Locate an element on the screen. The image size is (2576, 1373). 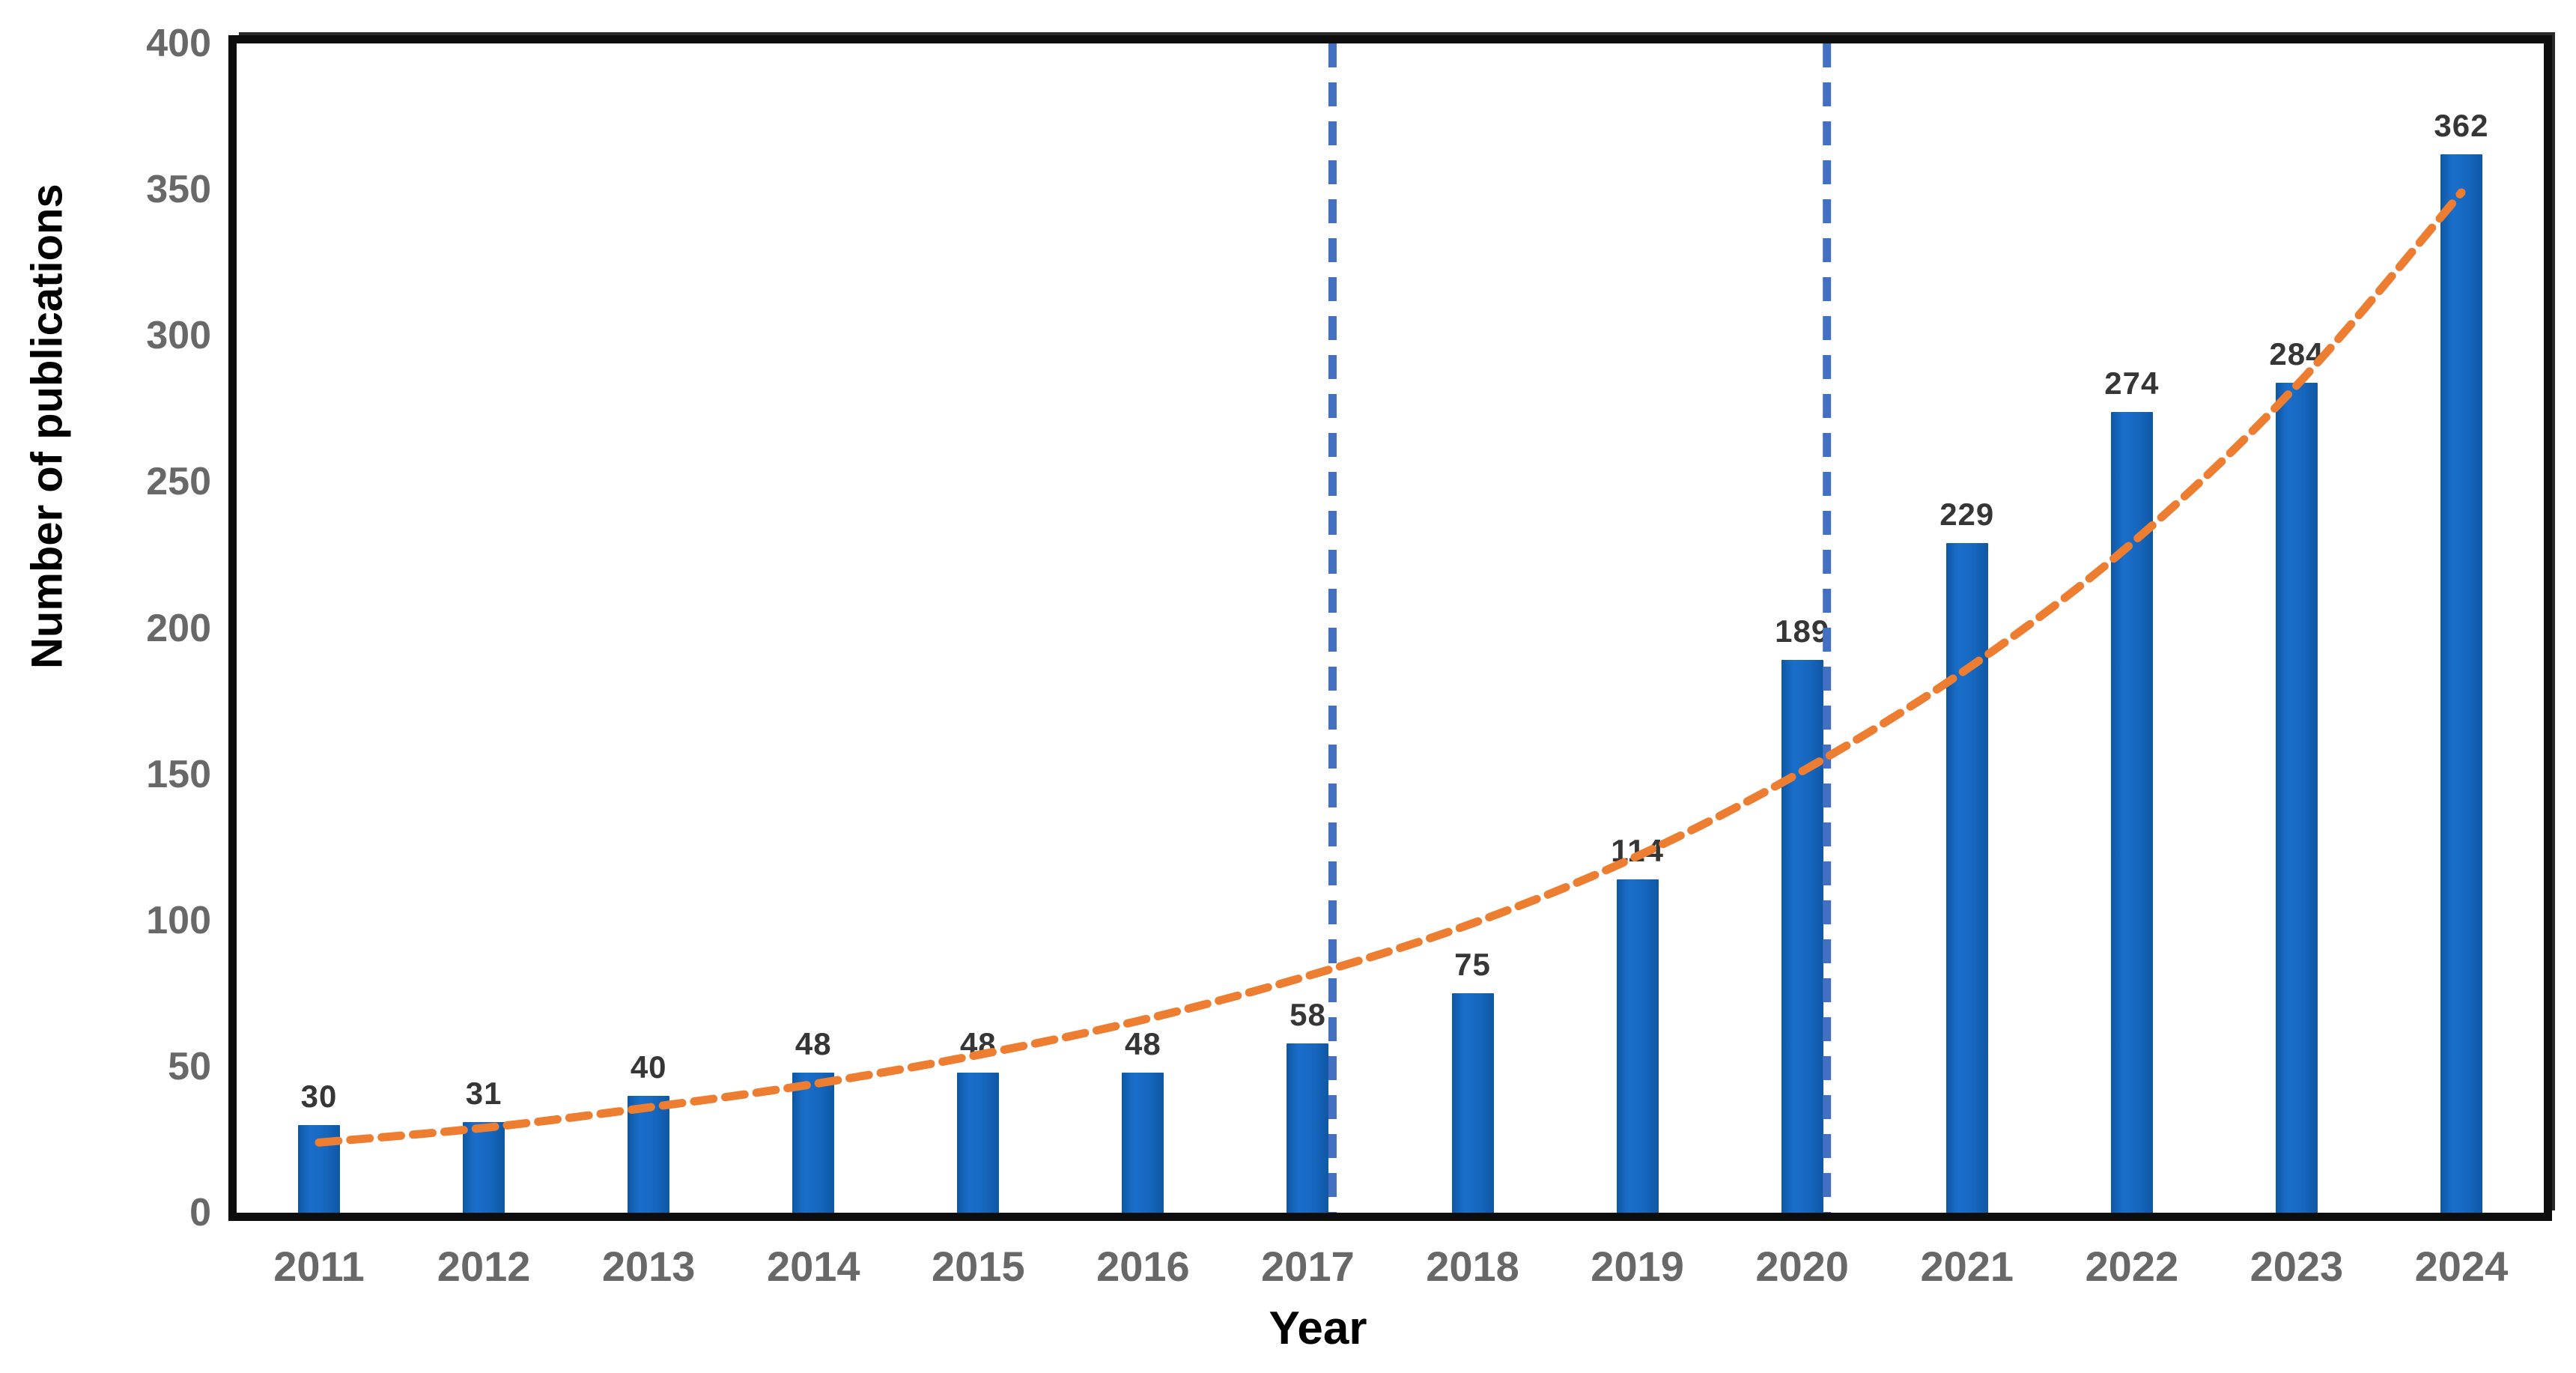
x-tick-label: 2020 is located at coordinates (1802, 1266).